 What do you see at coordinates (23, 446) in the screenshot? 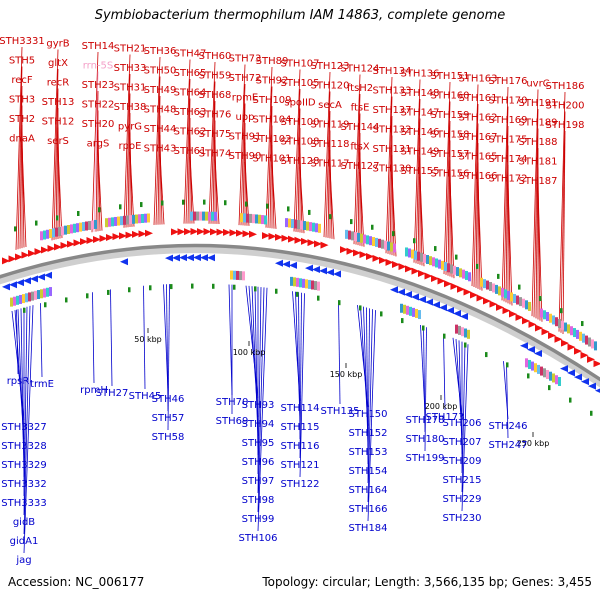
I see `gene-label-sth3328: STH3328` at bounding box center [23, 446].